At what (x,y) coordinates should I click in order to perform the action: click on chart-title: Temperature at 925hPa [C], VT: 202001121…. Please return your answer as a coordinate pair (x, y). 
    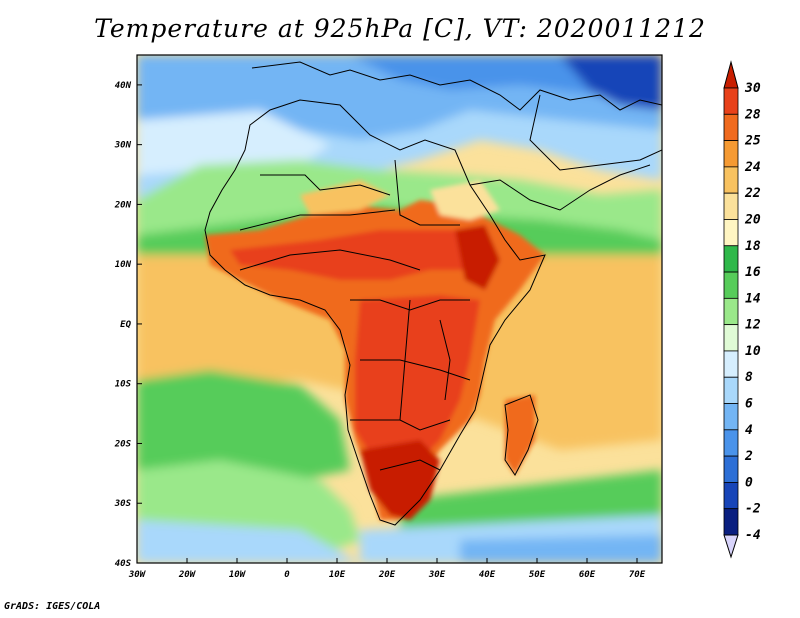
    Looking at the image, I should click on (400, 28).